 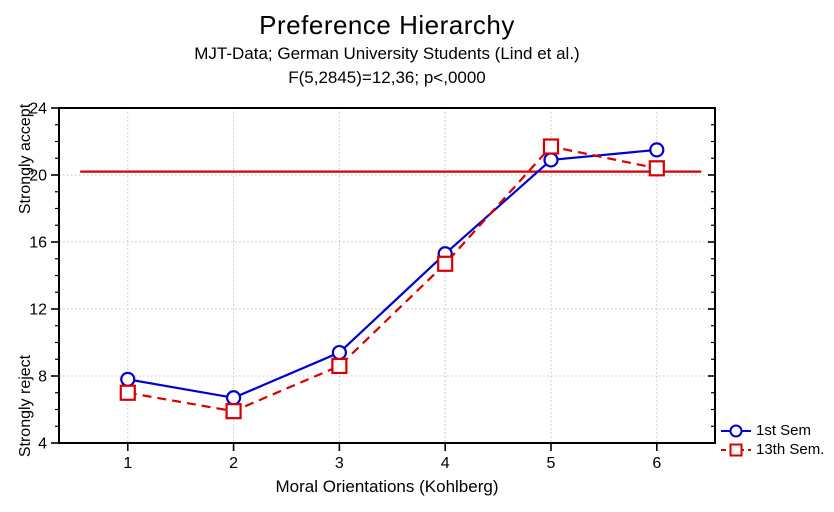 I want to click on x-tick-label: 1, so click(x=127, y=463).